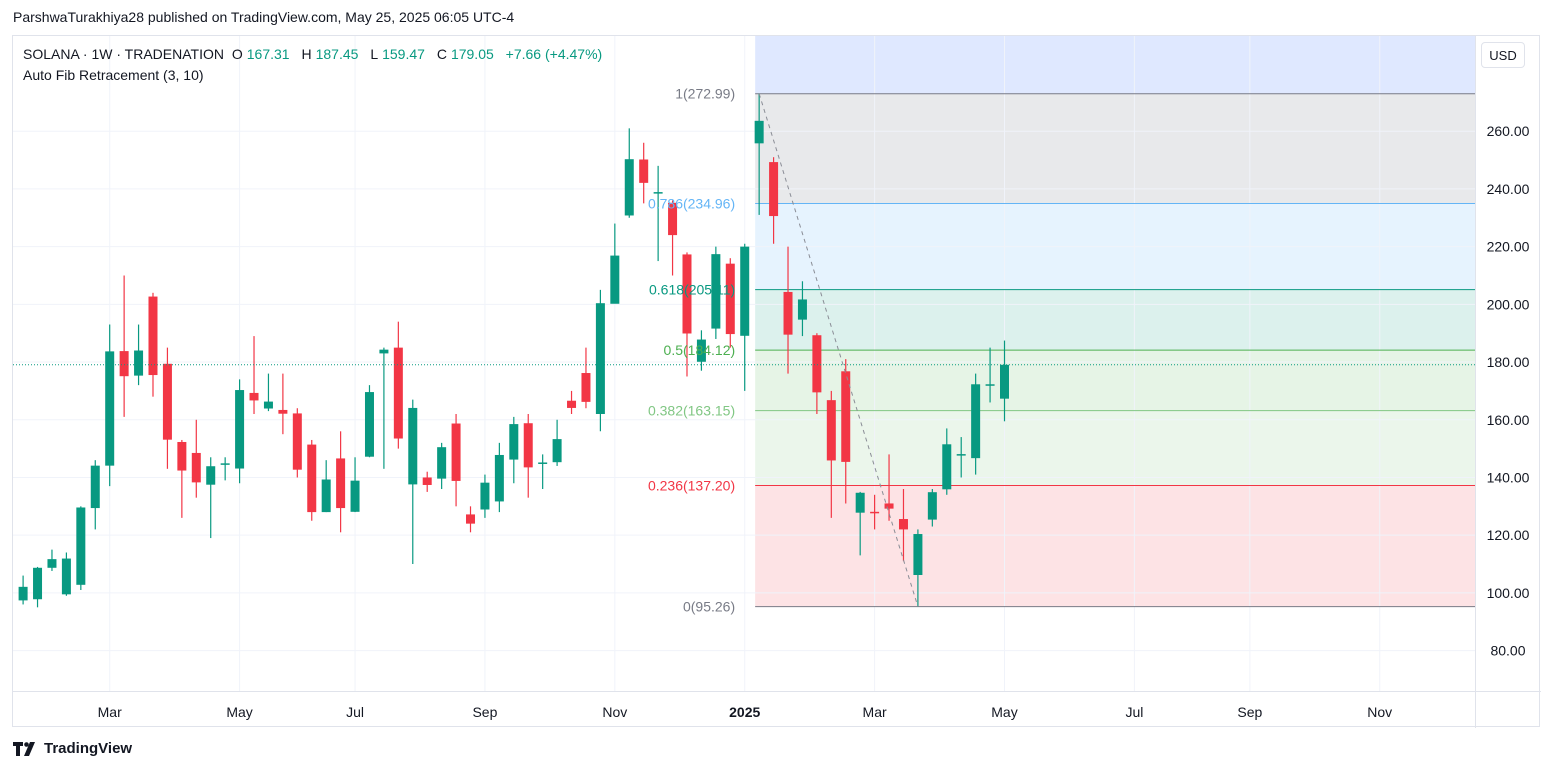  Describe the element at coordinates (705, 94) in the screenshot. I see `fib-label: 1(272.99)` at that location.